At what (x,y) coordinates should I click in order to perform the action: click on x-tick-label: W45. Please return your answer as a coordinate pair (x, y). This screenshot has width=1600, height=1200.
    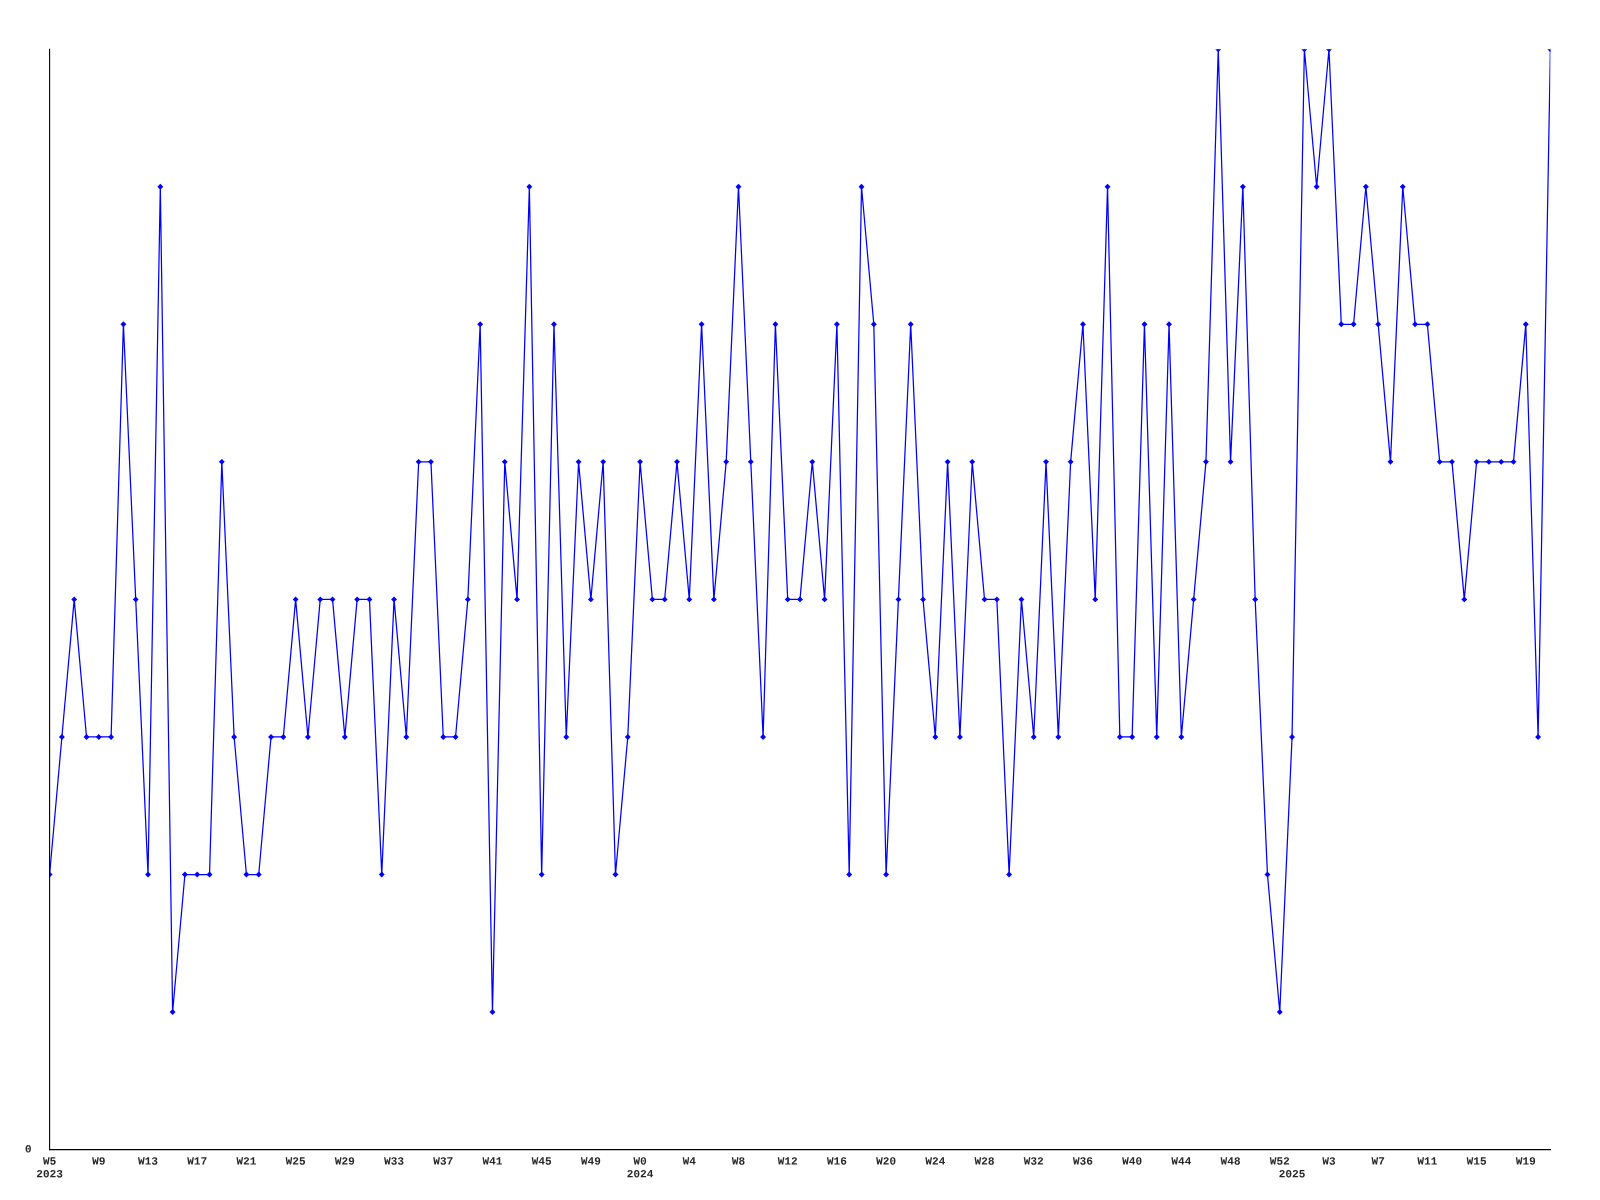
    Looking at the image, I should click on (541, 1161).